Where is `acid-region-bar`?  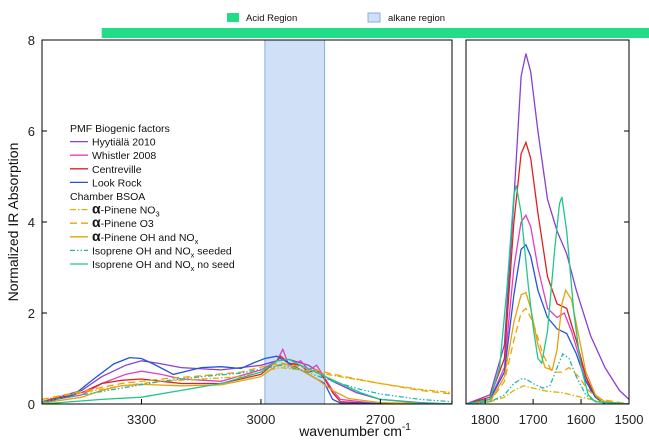 acid-region-bar is located at coordinates (375, 33).